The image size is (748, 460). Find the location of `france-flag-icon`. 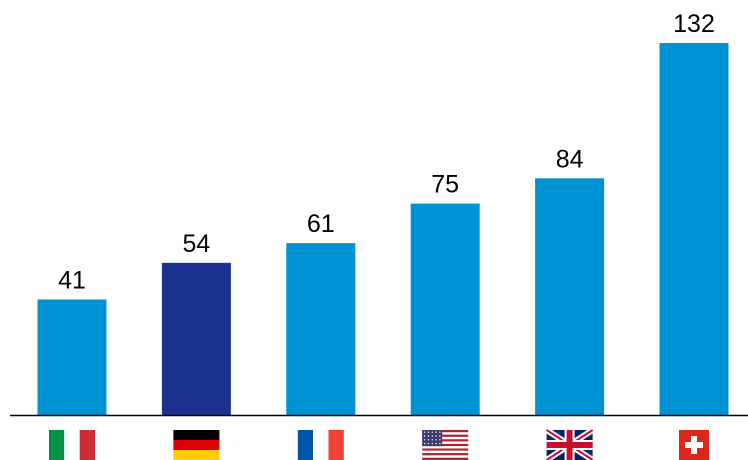

france-flag-icon is located at coordinates (320, 445).